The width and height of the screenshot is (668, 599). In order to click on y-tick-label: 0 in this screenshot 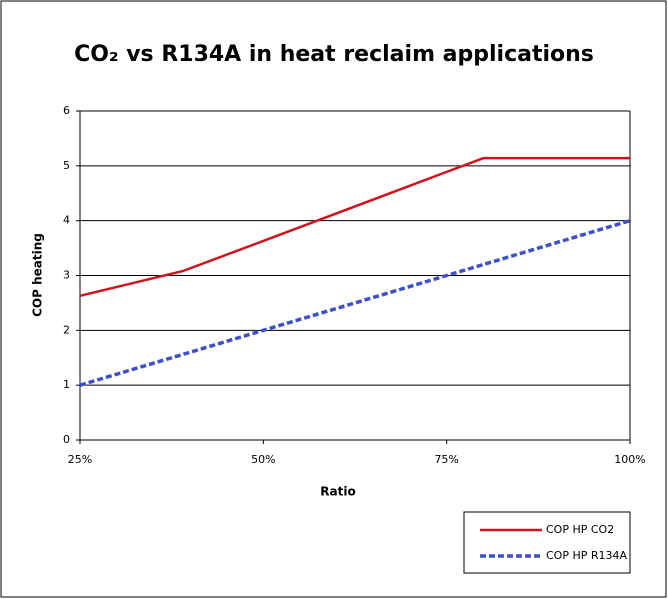, I will do `click(66, 439)`.